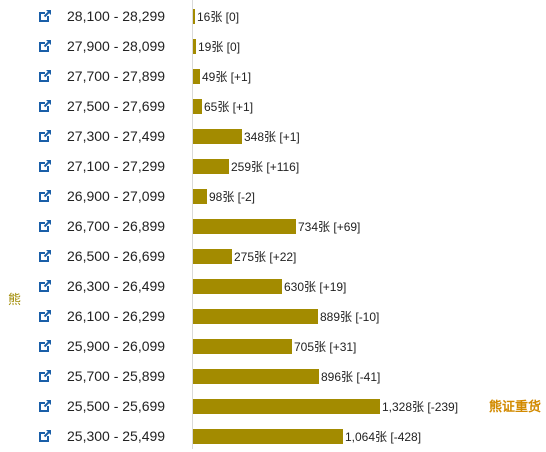  I want to click on chart-row: 25,900 - 26,099 705张 [+31], so click(273, 347).